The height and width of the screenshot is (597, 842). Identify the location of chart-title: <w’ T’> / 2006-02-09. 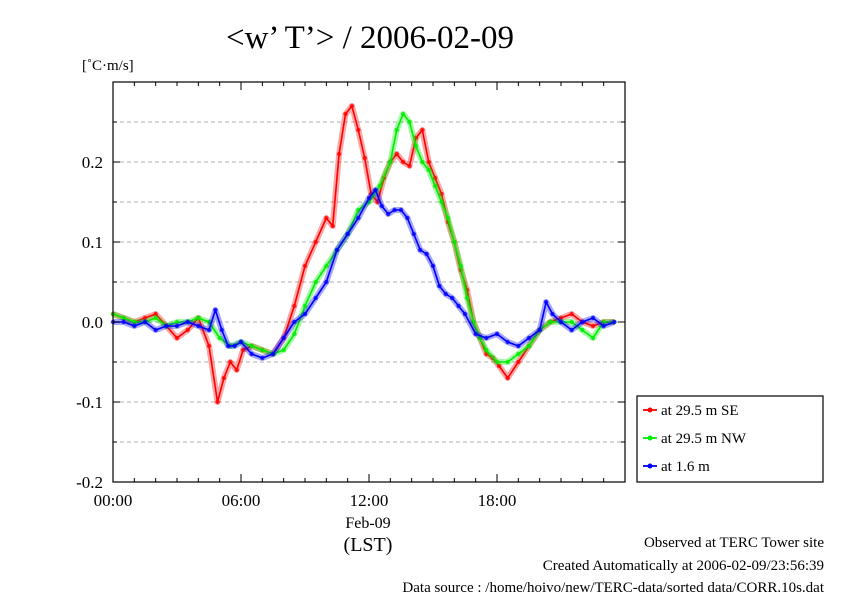
(370, 38).